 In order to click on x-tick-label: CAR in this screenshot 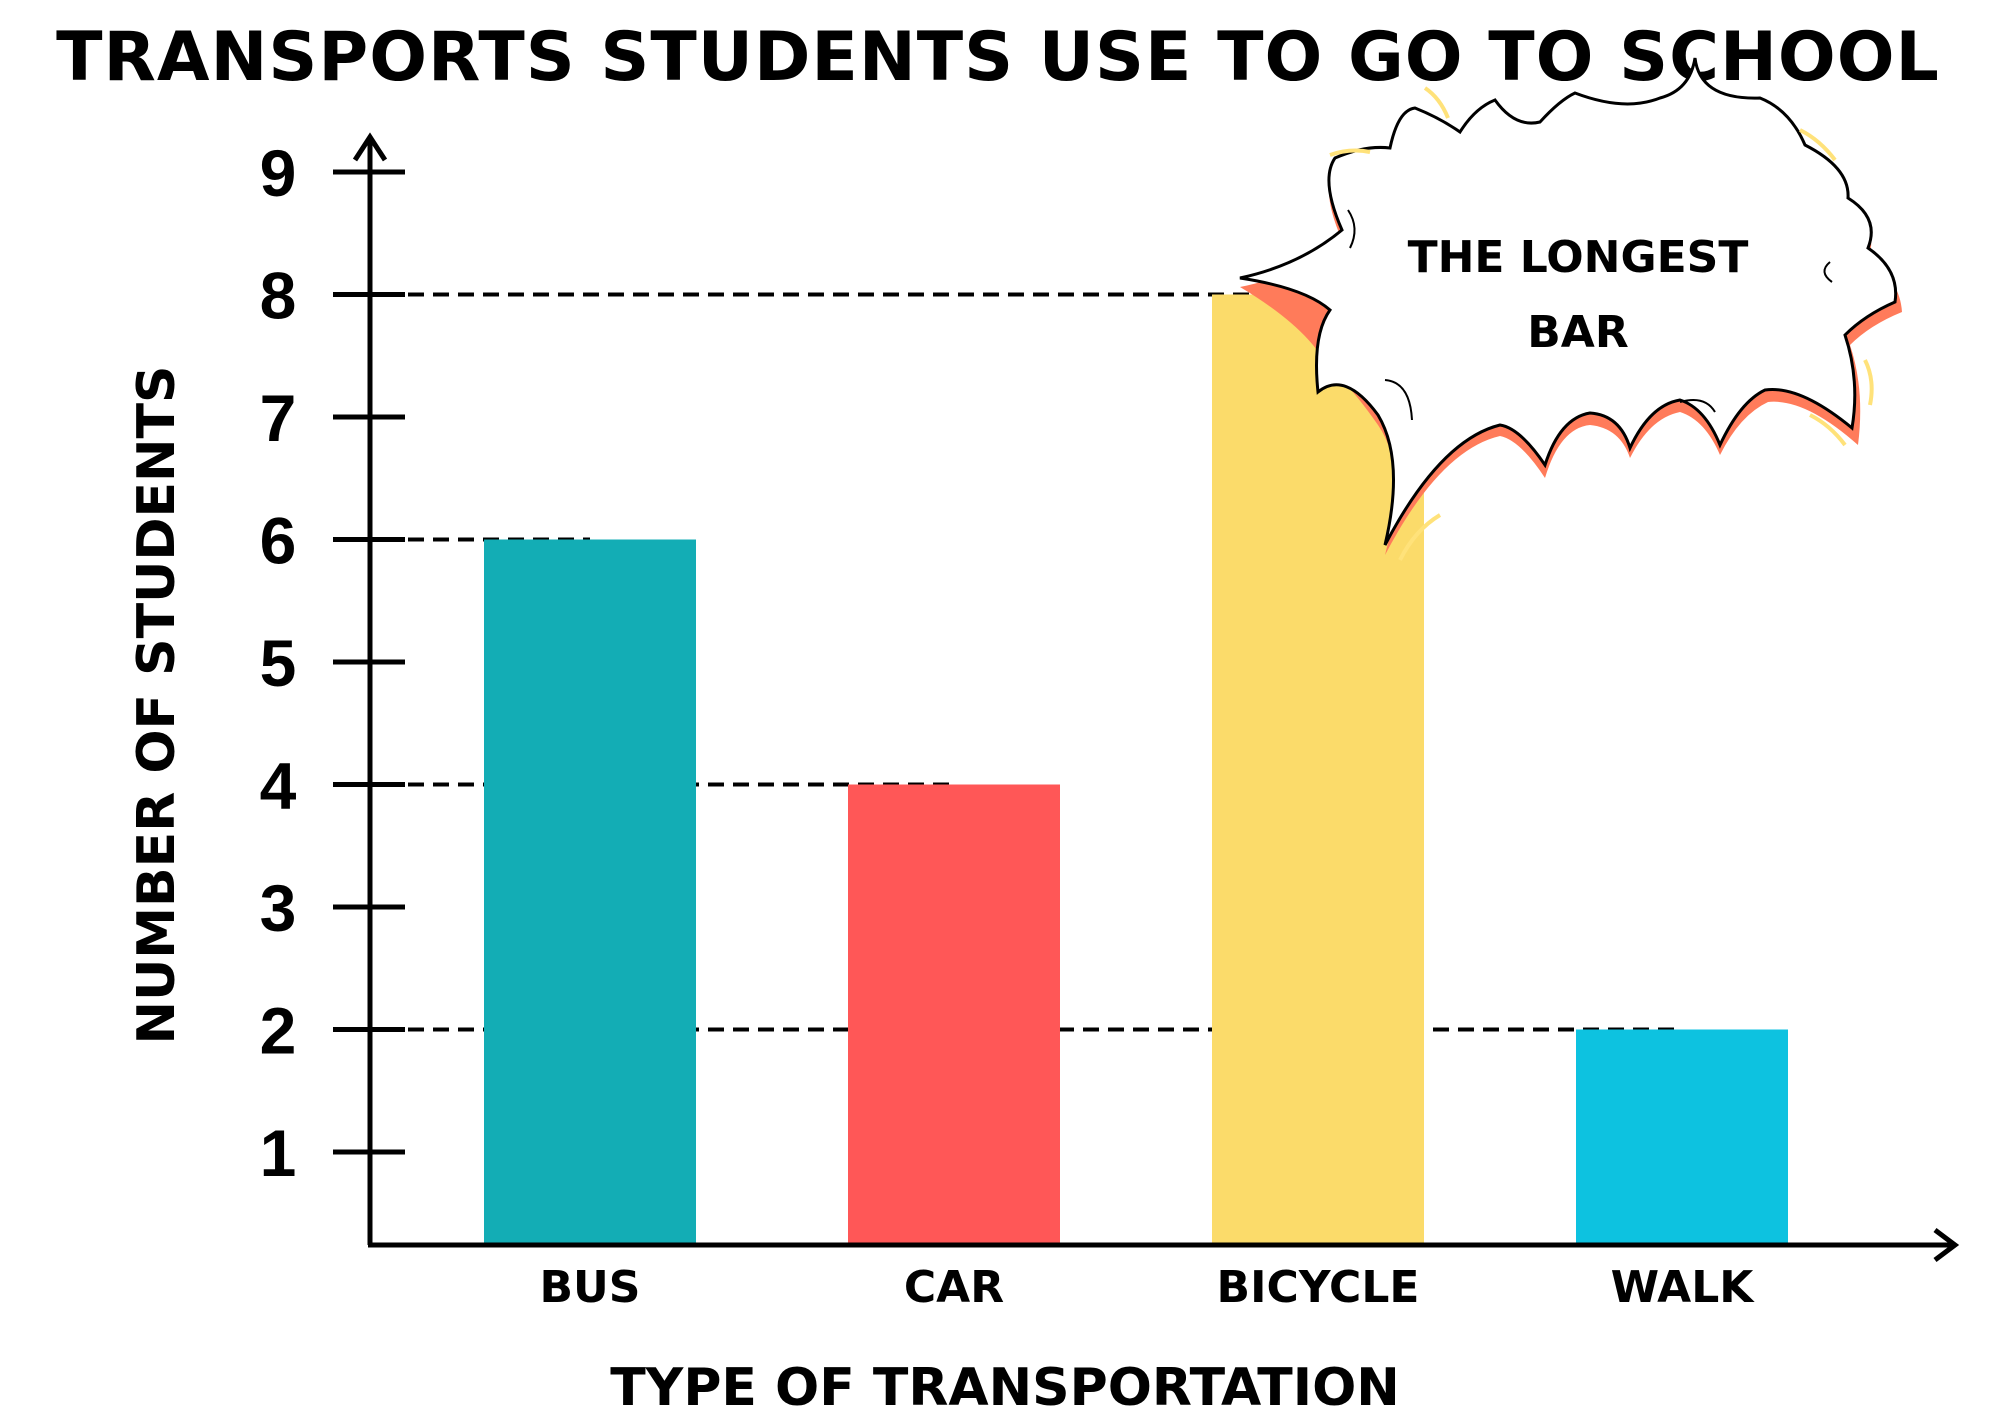, I will do `click(954, 1287)`.